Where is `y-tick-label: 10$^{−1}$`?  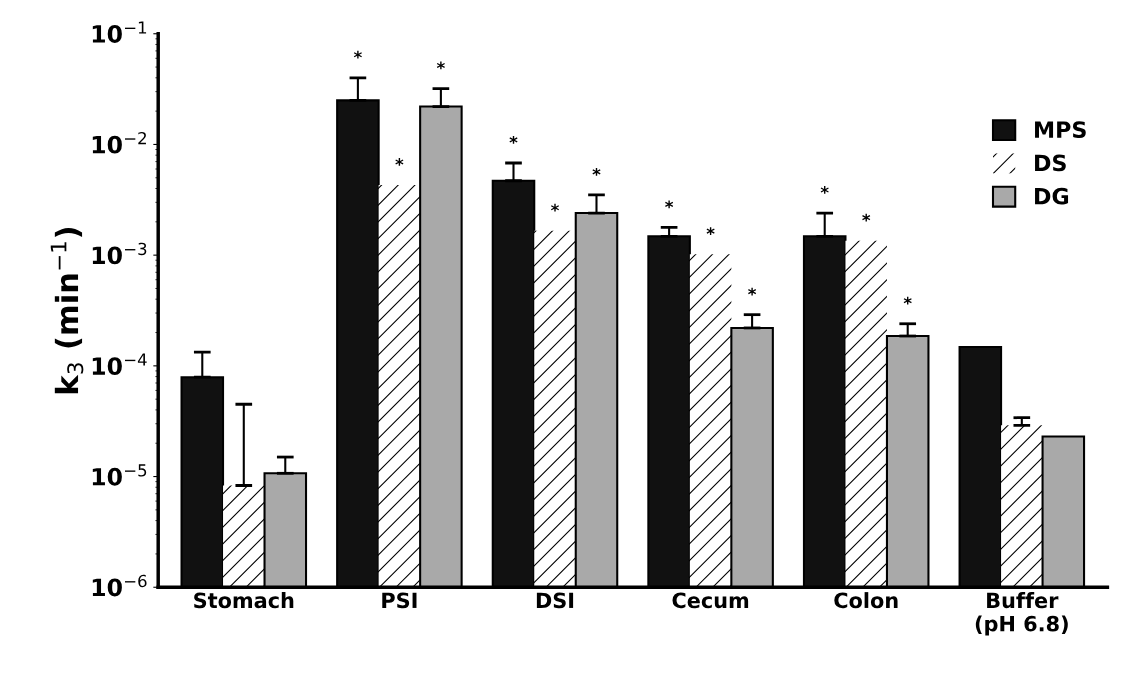
y-tick-label: 10$^{−1}$ is located at coordinates (119, 32).